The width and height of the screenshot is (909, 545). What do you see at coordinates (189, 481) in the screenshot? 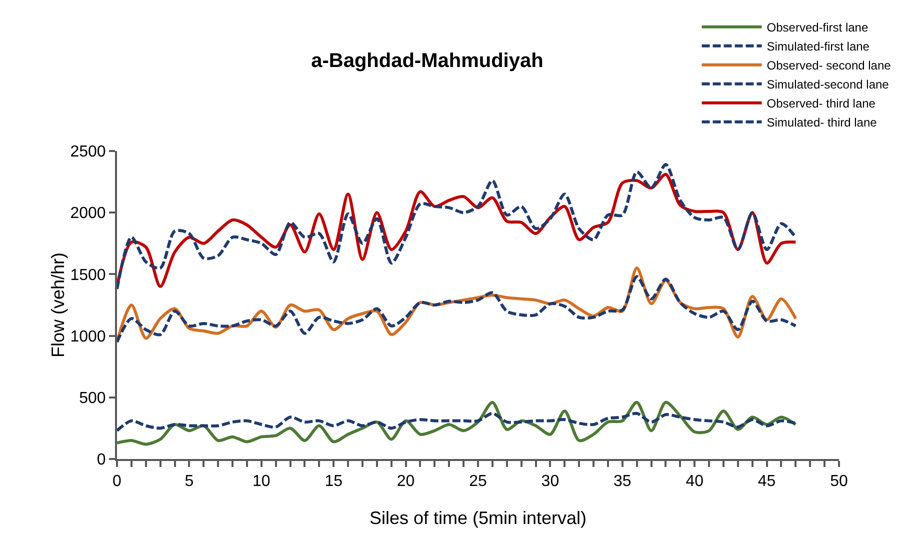
I see `x-tick-label: 5` at bounding box center [189, 481].